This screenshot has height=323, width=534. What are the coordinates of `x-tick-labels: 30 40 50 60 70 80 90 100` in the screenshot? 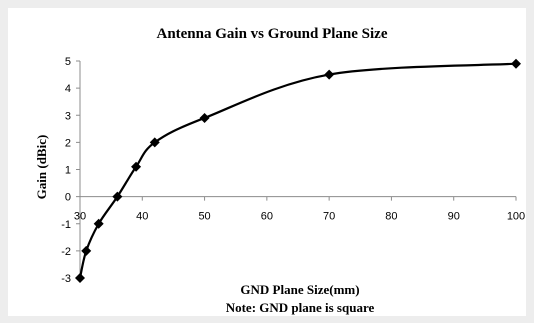 It's located at (299, 217).